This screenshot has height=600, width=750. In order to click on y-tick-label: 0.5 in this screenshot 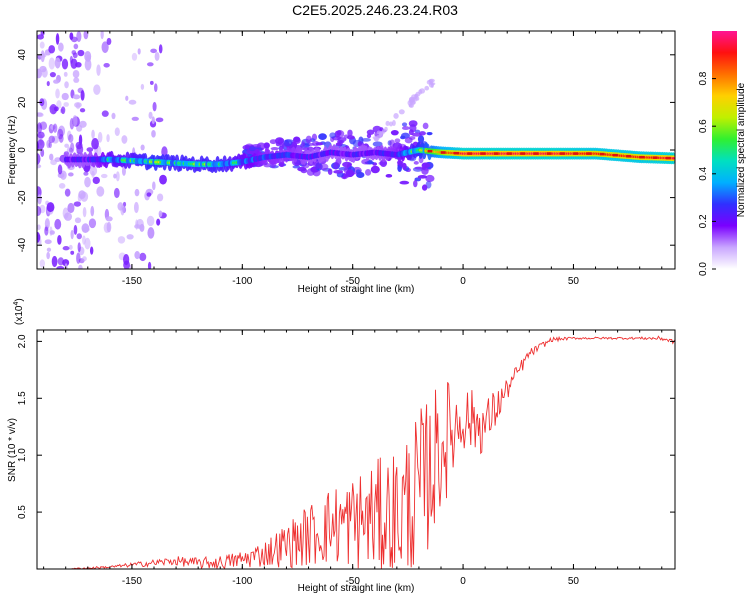, I will do `click(22, 512)`.